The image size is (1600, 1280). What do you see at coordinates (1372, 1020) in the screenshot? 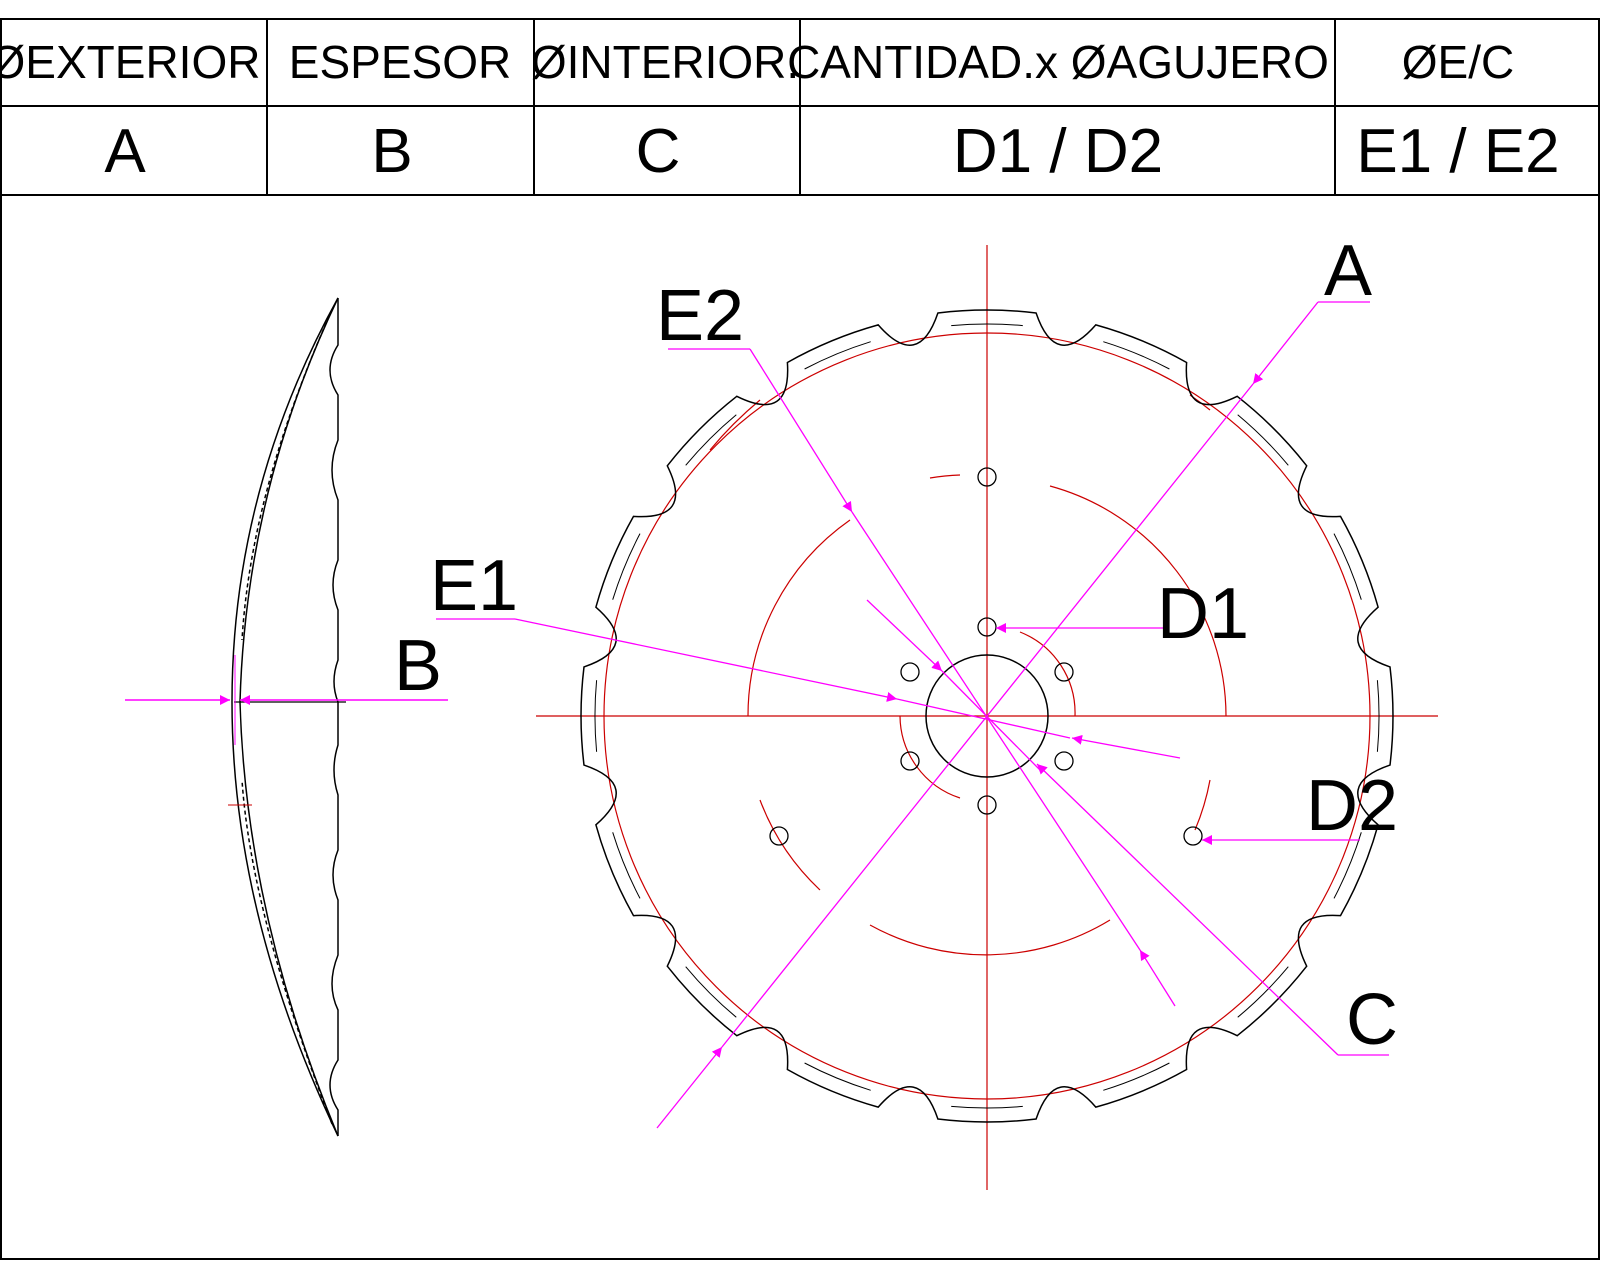
I see `label-c: C` at bounding box center [1372, 1020].